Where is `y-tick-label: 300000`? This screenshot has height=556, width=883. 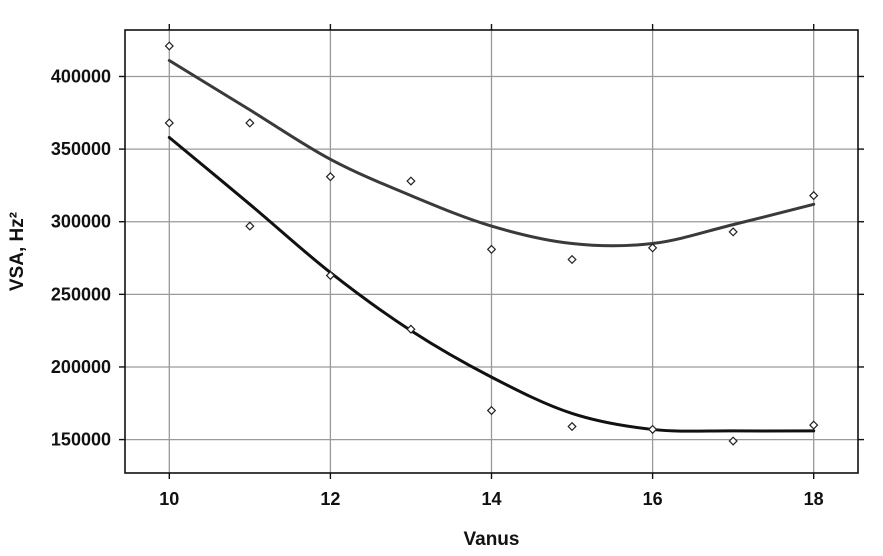
y-tick-label: 300000 is located at coordinates (81, 222).